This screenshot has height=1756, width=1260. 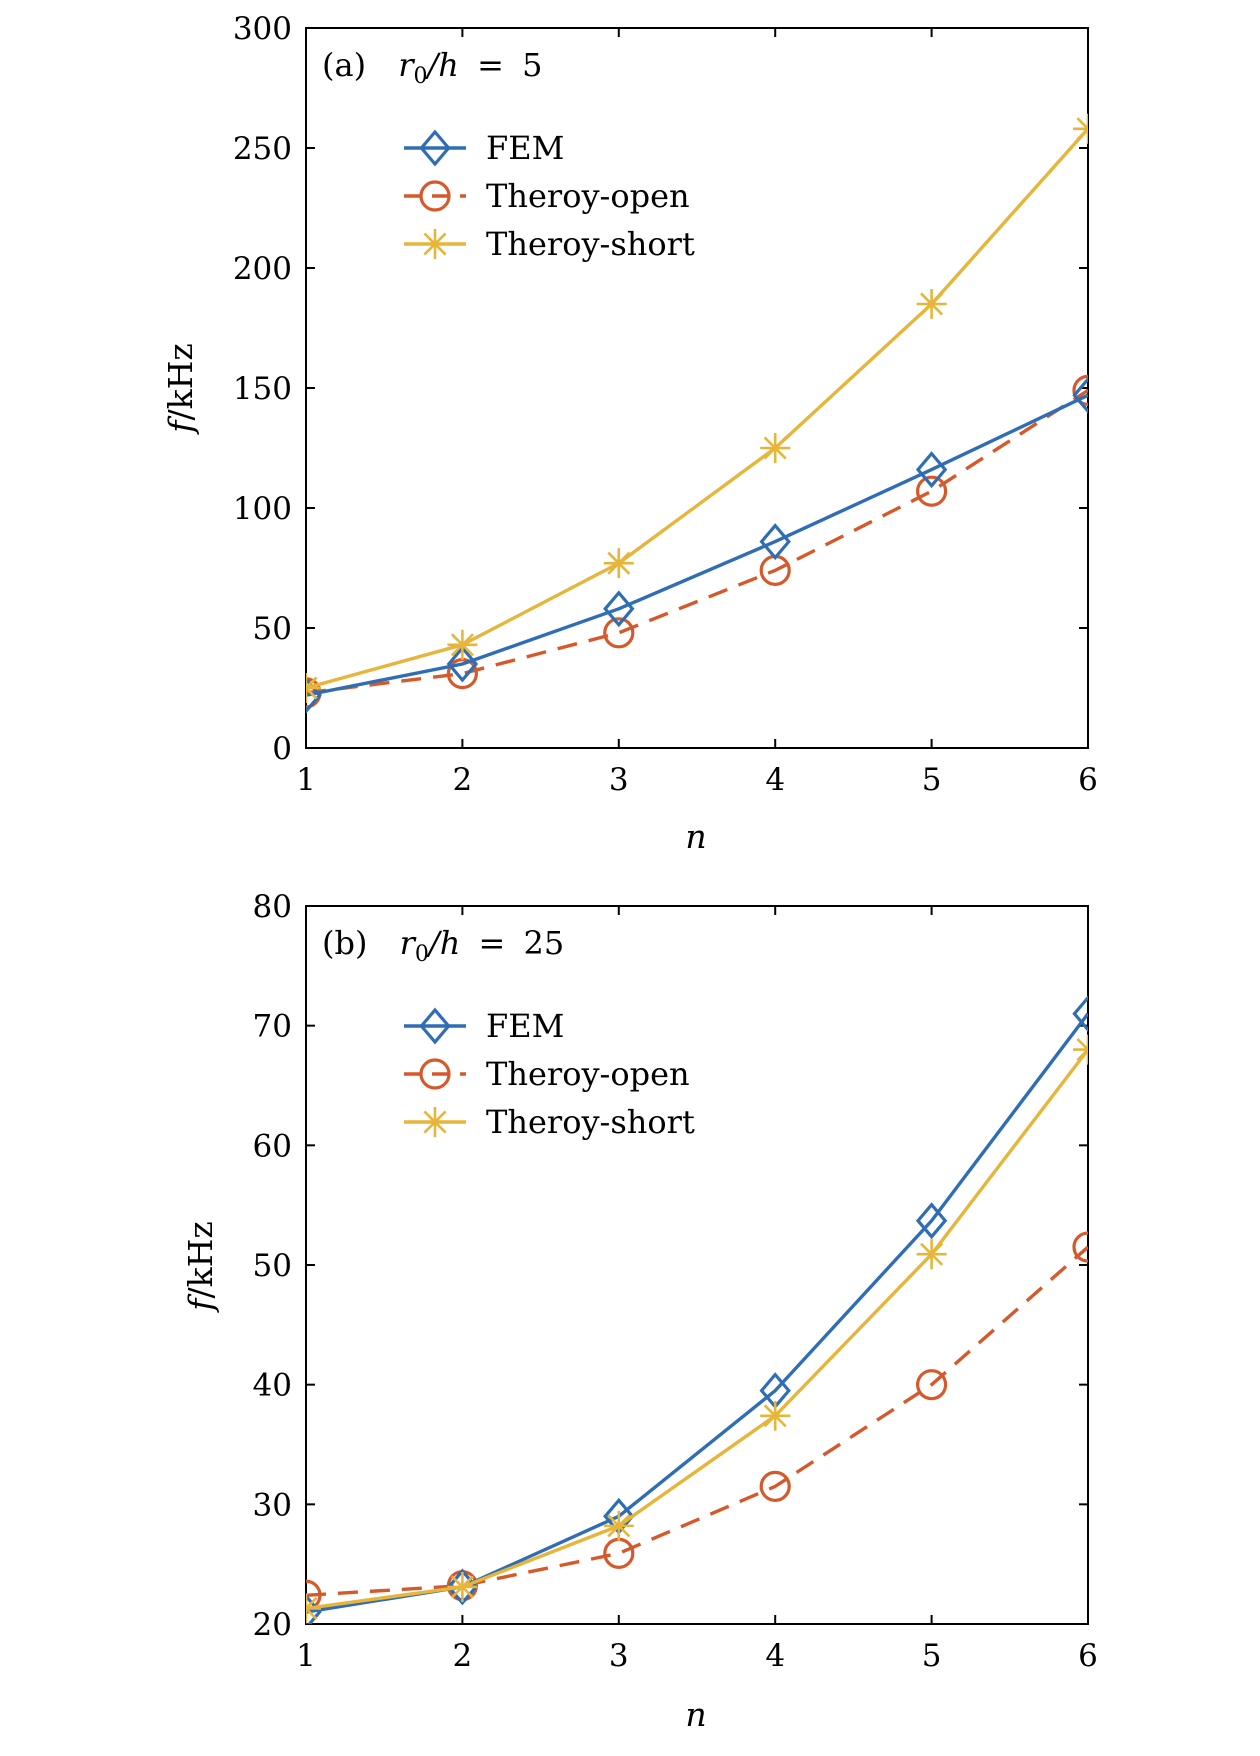 I want to click on point-theroy-short-a-0-asterisk-marker, so click(x=313, y=688).